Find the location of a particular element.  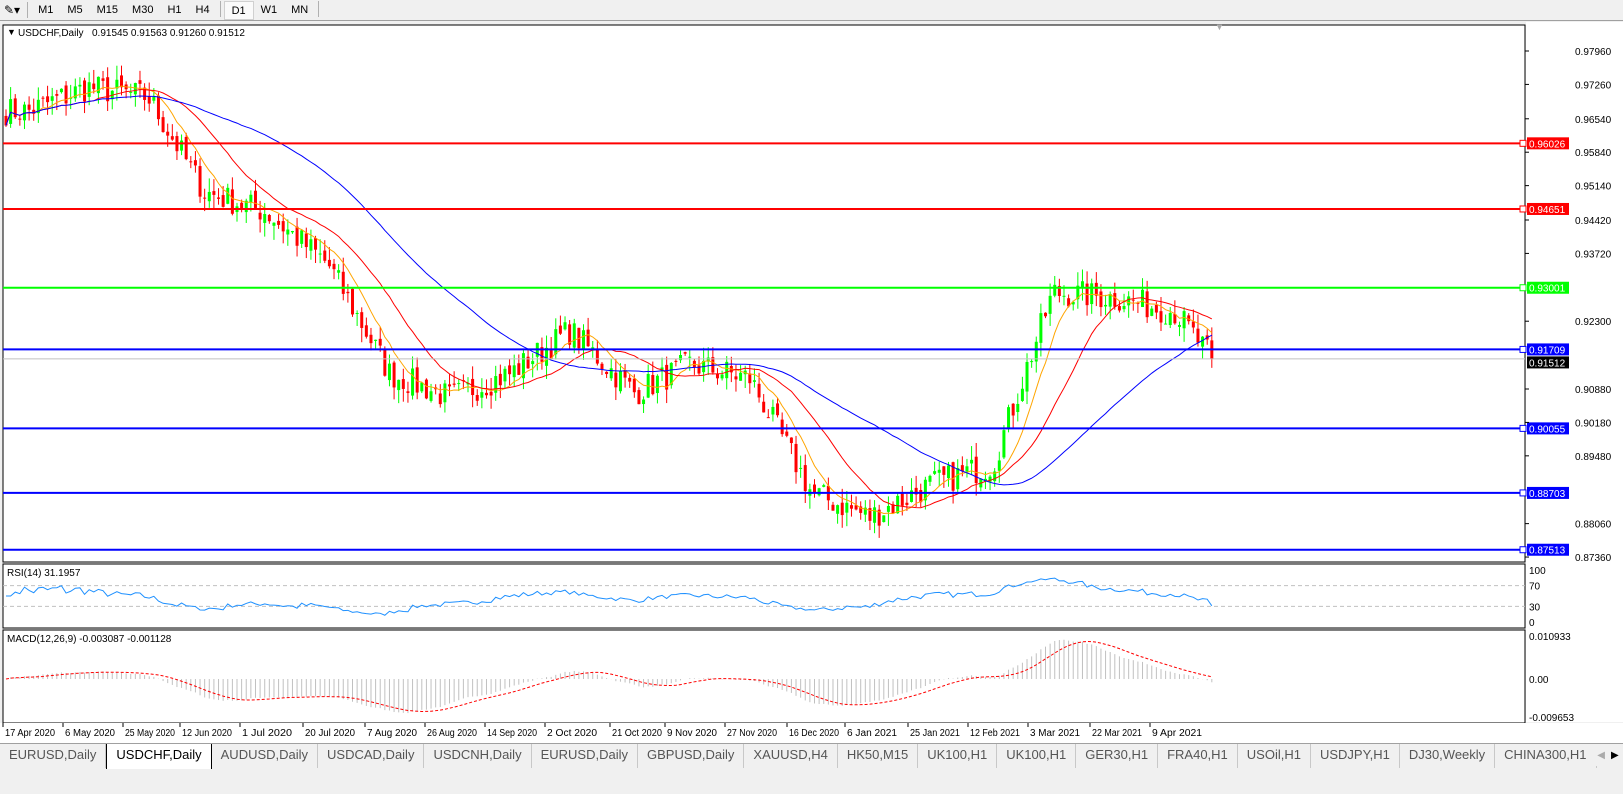

timeframe-m5: M5 is located at coordinates (75, 9).